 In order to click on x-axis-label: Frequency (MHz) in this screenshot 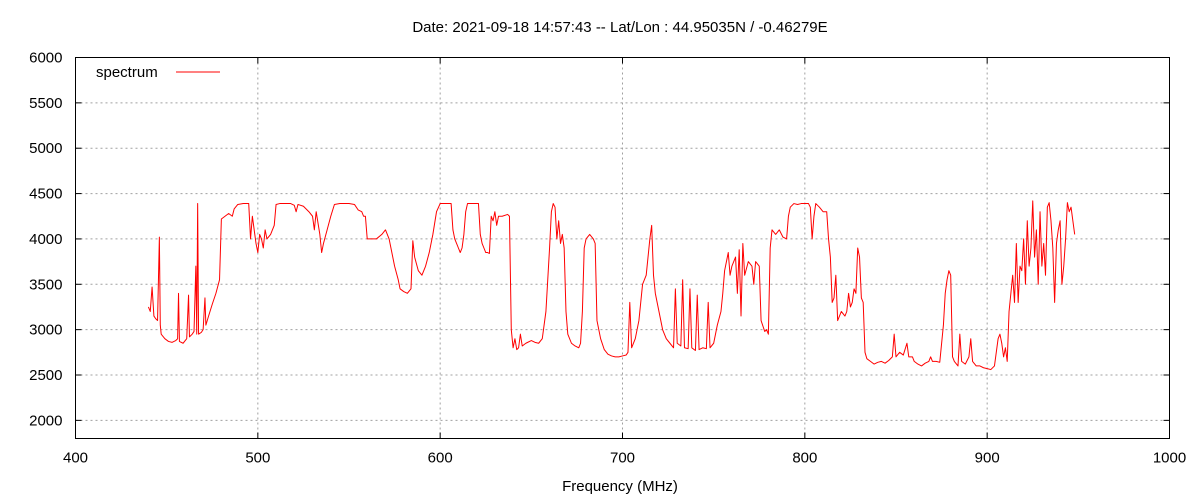, I will do `click(620, 486)`.